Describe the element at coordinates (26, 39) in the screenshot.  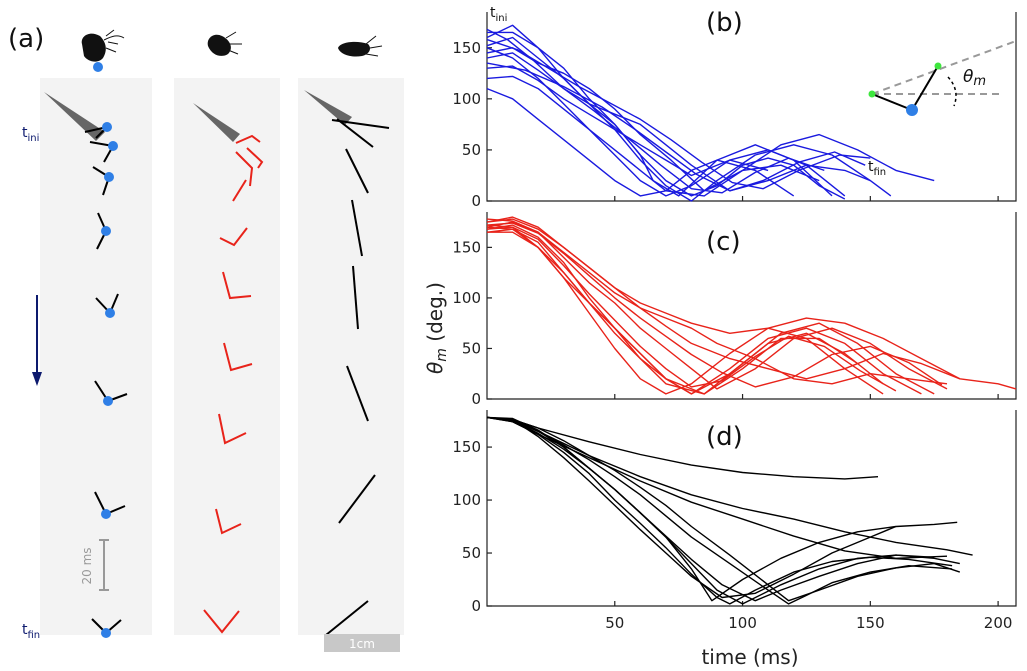
I see `panel-a-label: (a)` at that location.